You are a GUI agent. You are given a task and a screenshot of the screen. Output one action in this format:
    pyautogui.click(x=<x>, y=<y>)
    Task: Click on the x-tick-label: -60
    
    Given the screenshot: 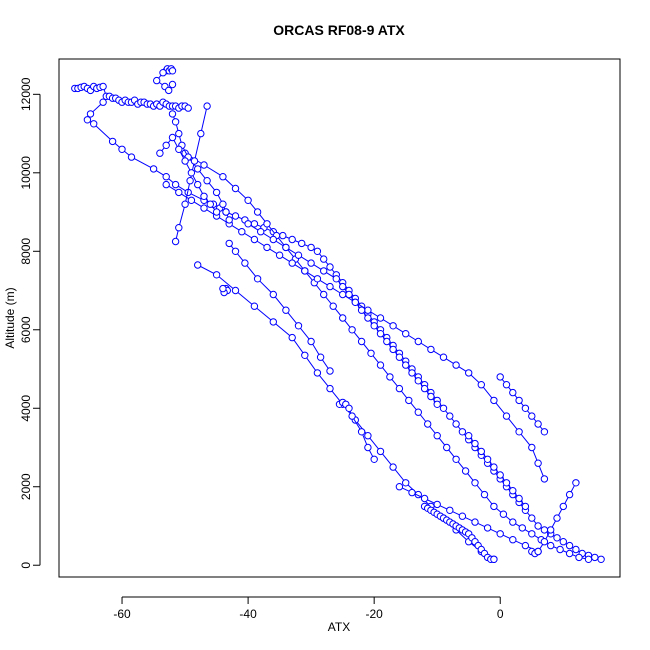 What is the action you would take?
    pyautogui.click(x=122, y=614)
    